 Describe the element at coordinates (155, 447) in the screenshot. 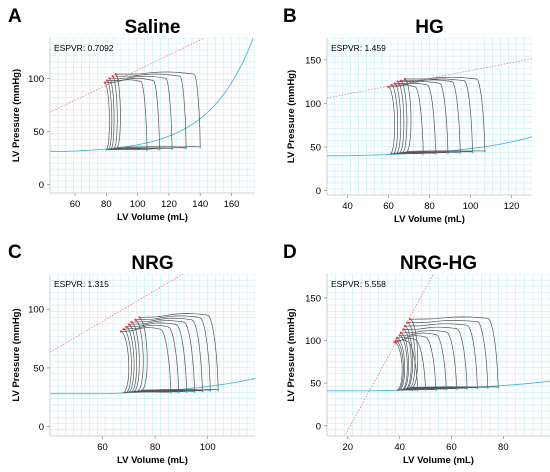

I see `panel-2-x-tick-label-1: 80` at that location.